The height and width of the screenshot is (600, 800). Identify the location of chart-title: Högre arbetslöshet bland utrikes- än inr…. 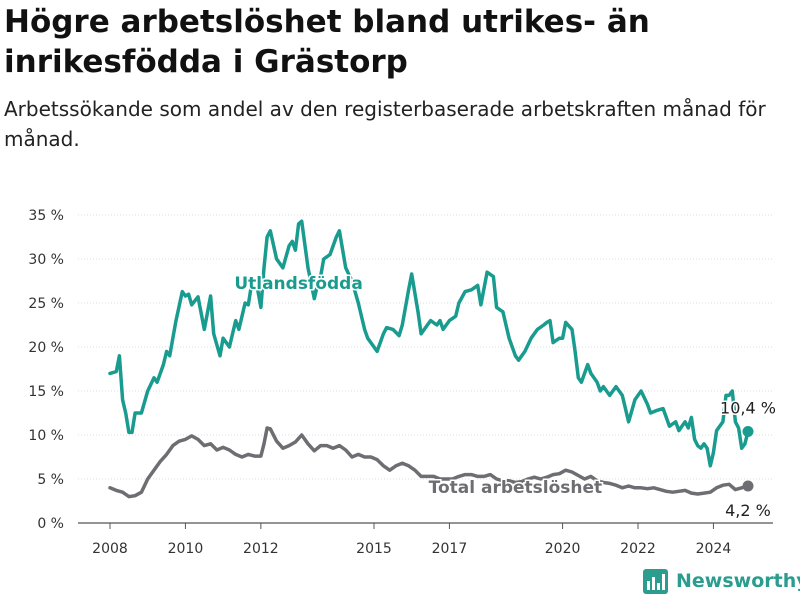
(327, 42).